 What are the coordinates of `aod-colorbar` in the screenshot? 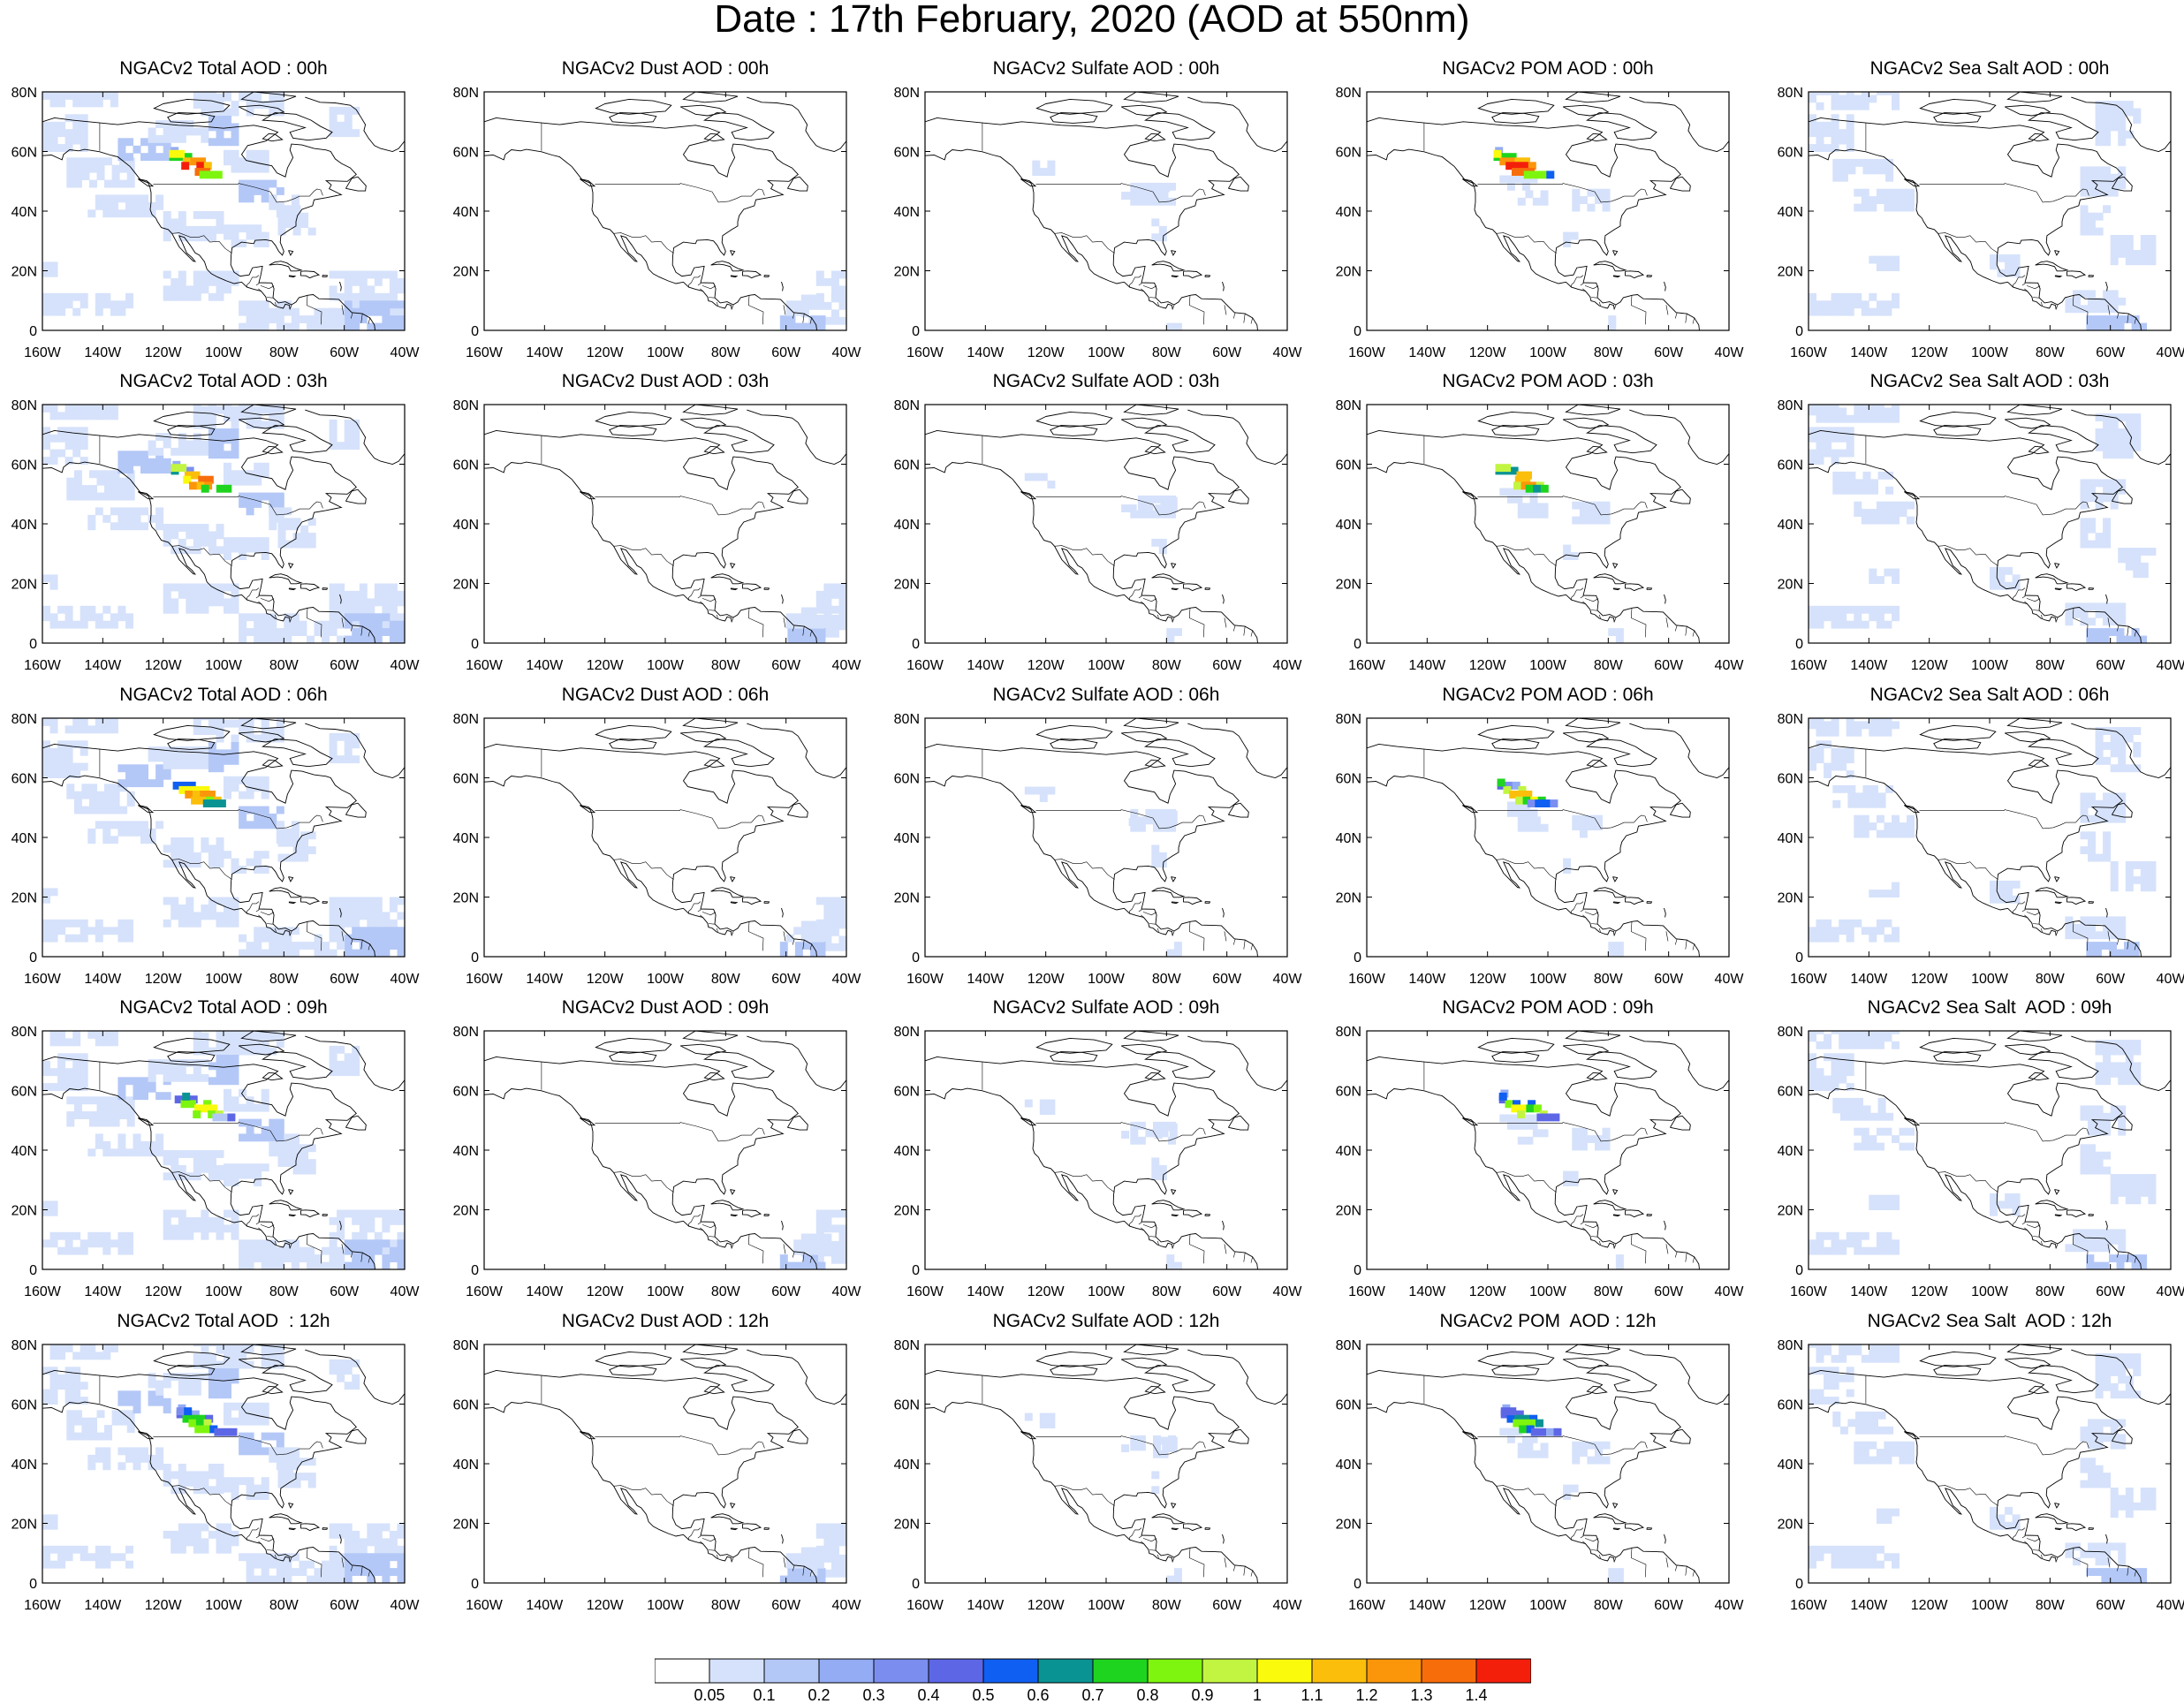 It's located at (1093, 1671).